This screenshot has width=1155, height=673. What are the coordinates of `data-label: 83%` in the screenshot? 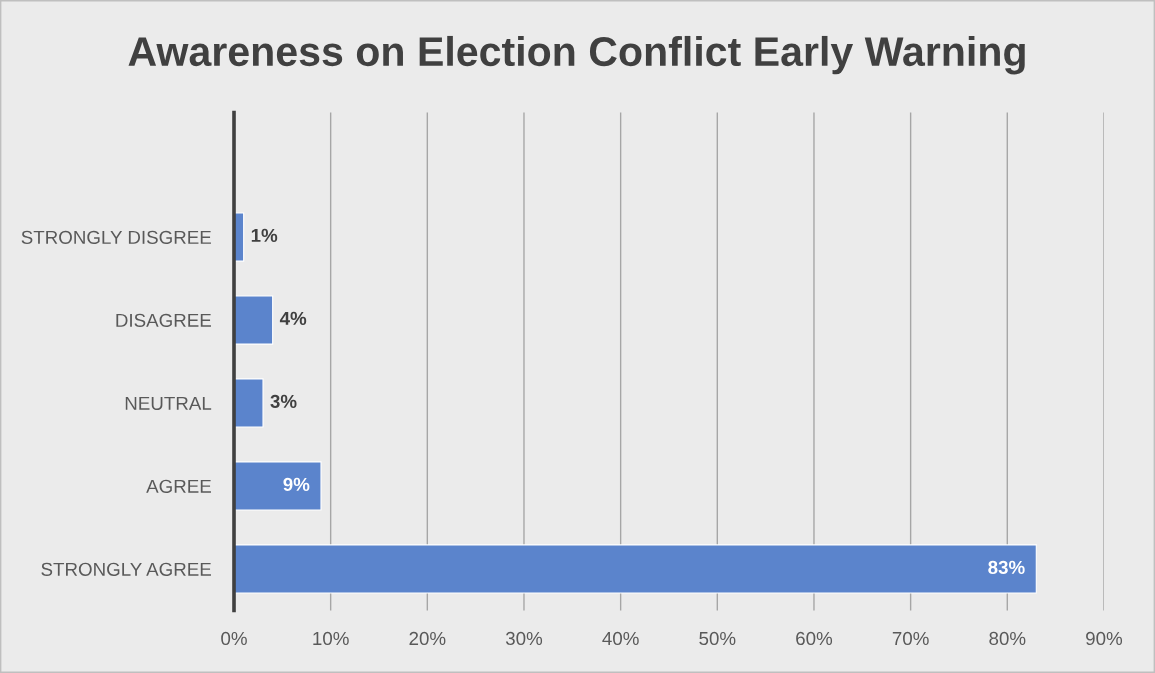 It's located at (1006, 567).